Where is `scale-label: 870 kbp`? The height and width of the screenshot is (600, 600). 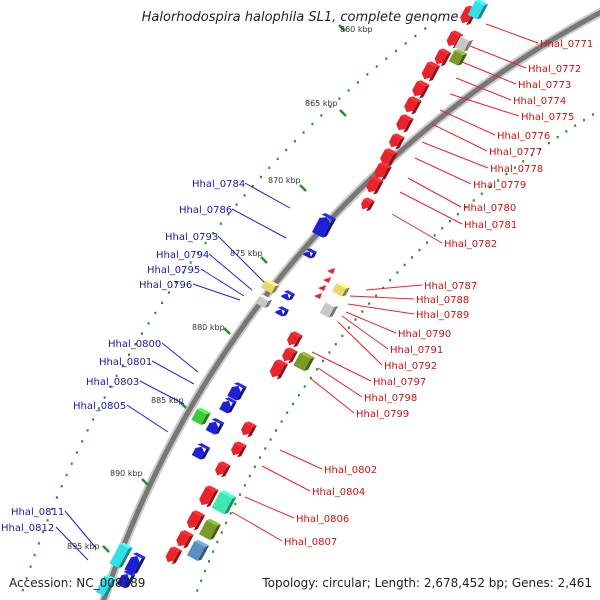 scale-label: 870 kbp is located at coordinates (284, 180).